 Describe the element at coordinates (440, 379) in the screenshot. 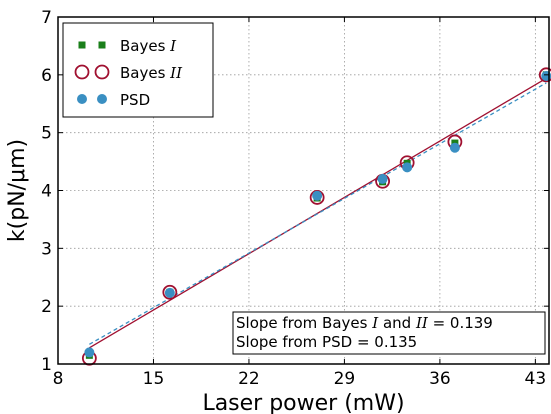

I see `x-tick-label: 36` at that location.